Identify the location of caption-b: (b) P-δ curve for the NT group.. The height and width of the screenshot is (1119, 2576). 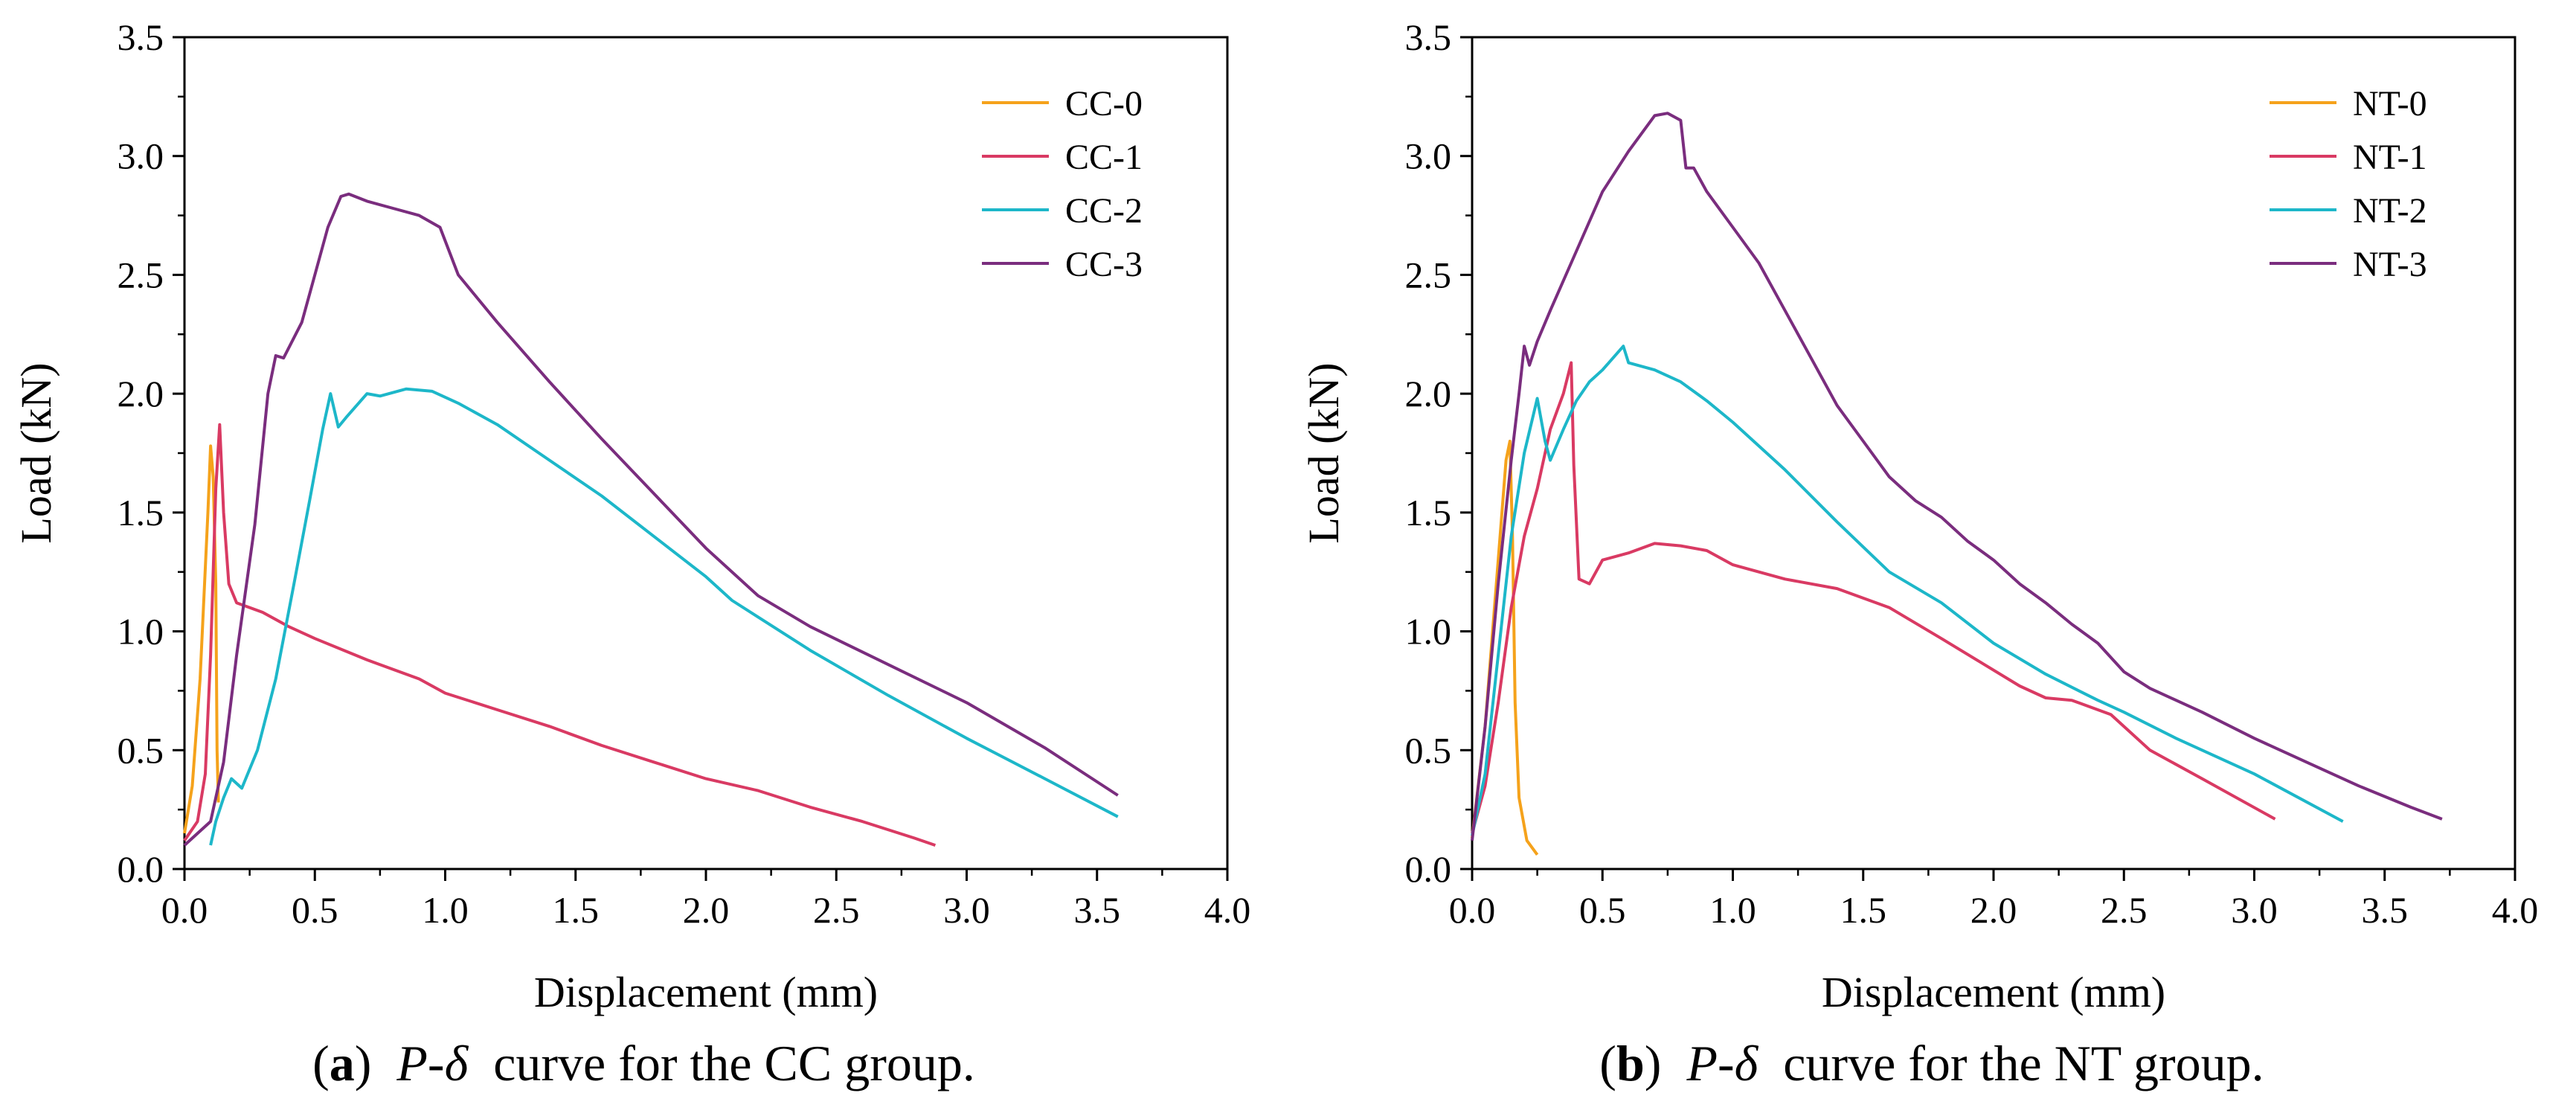
(1931, 1063).